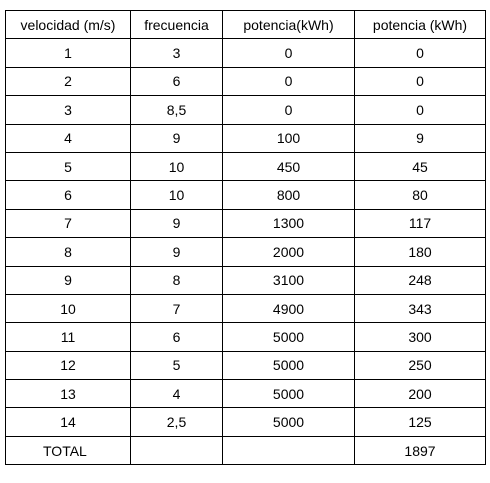 This screenshot has height=483, width=490. I want to click on table-cell: 8,5, so click(176, 110).